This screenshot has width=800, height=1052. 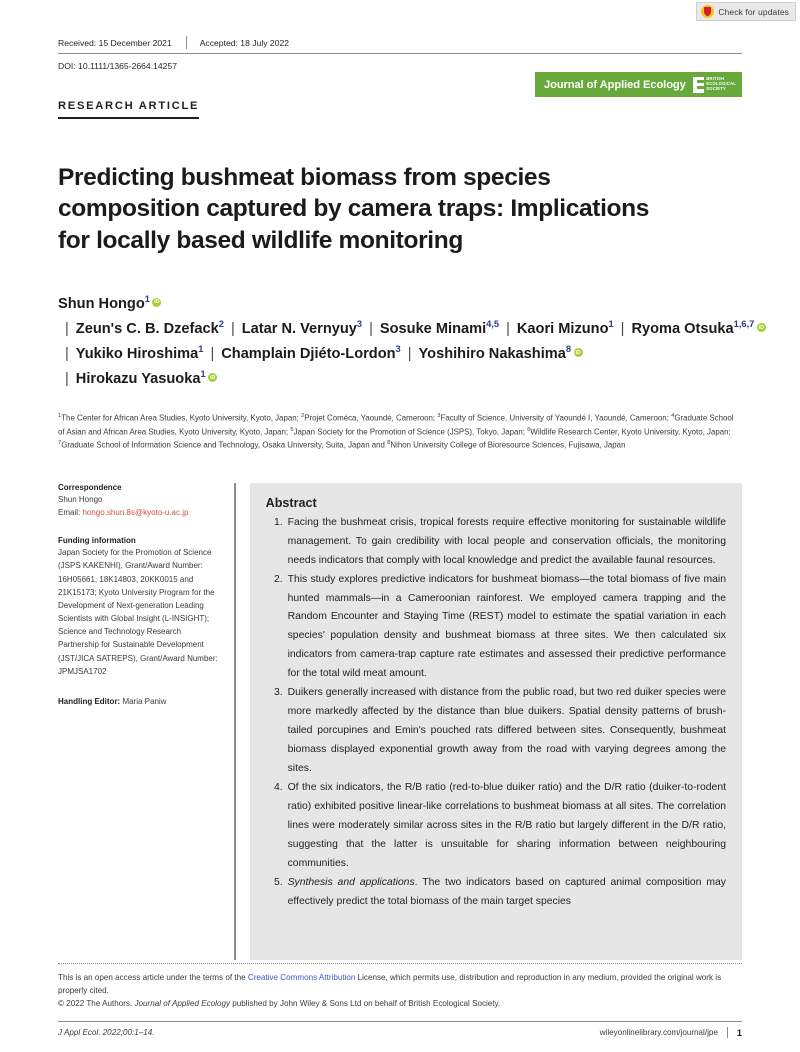 I want to click on affiliation-number: 5, so click(x=292, y=429).